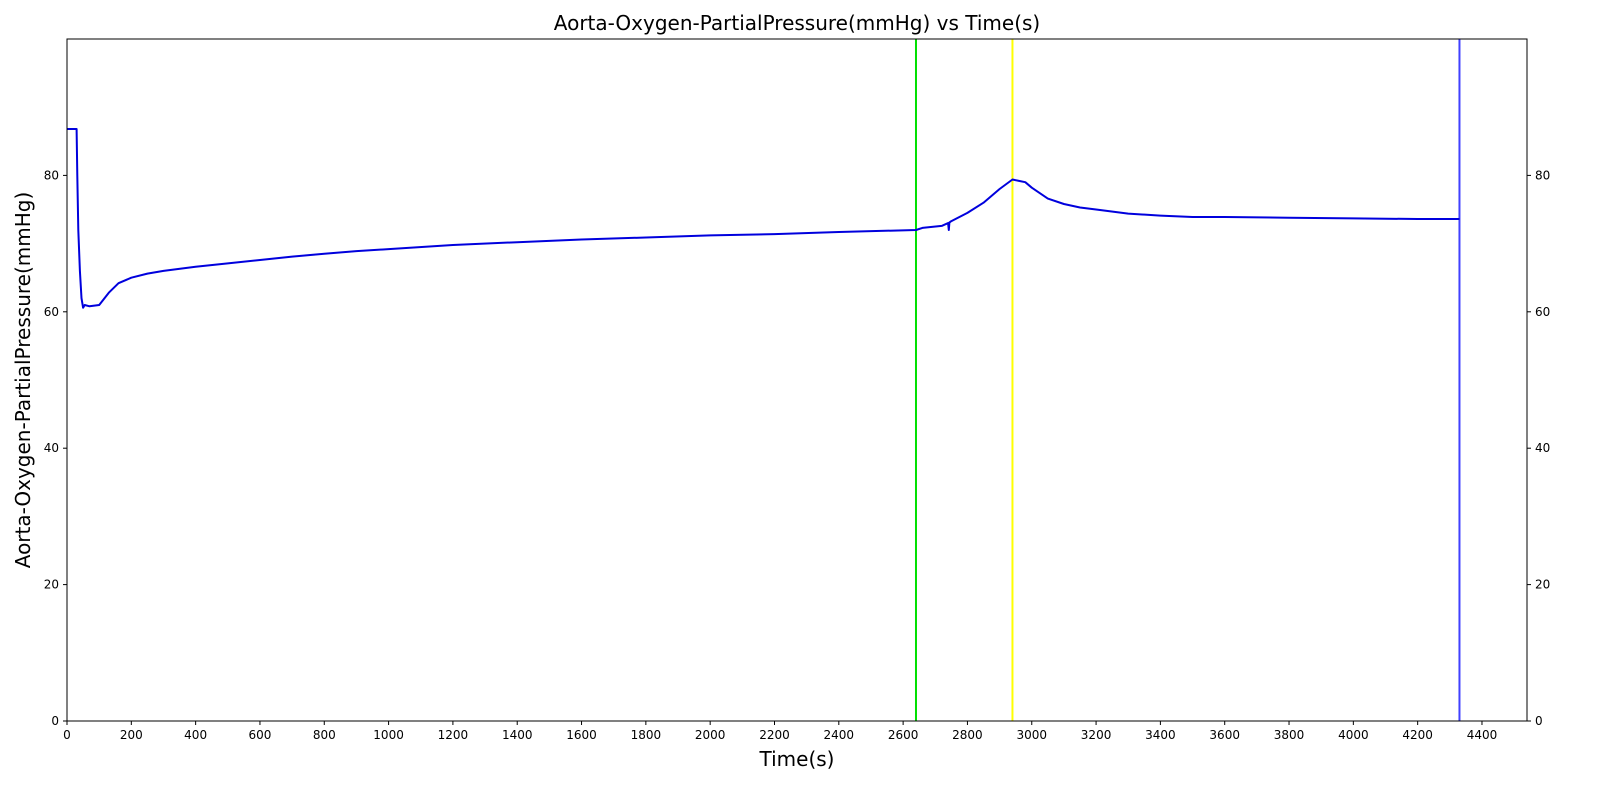 This screenshot has width=1600, height=800. Describe the element at coordinates (1417, 735) in the screenshot. I see `x-tick-label: 4200` at that location.